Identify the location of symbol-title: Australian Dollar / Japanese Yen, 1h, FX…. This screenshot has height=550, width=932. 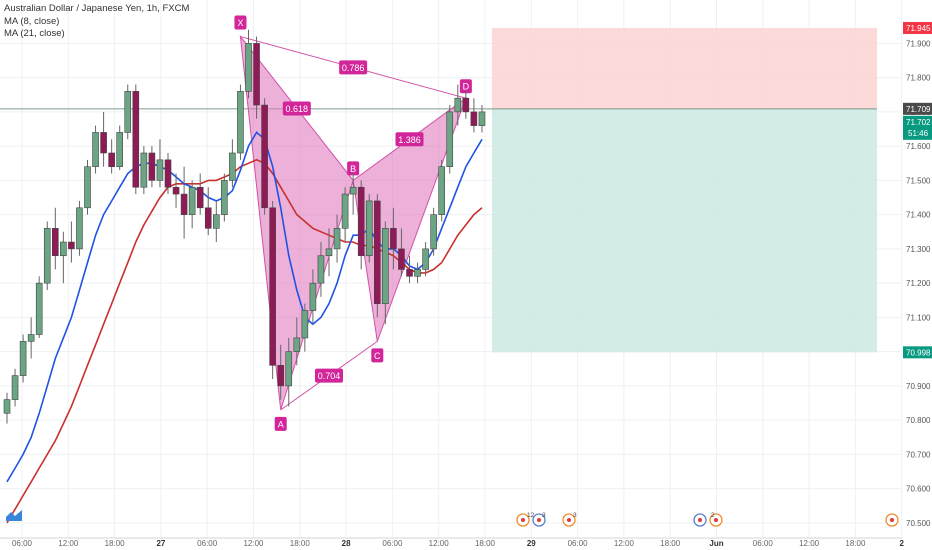
(97, 8).